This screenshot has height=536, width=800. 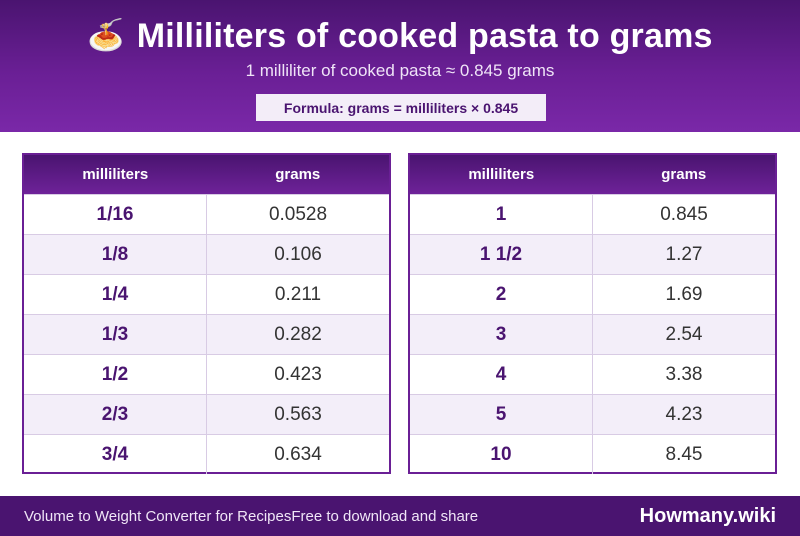 What do you see at coordinates (298, 454) in the screenshot?
I see `grams-cell: 0.634` at bounding box center [298, 454].